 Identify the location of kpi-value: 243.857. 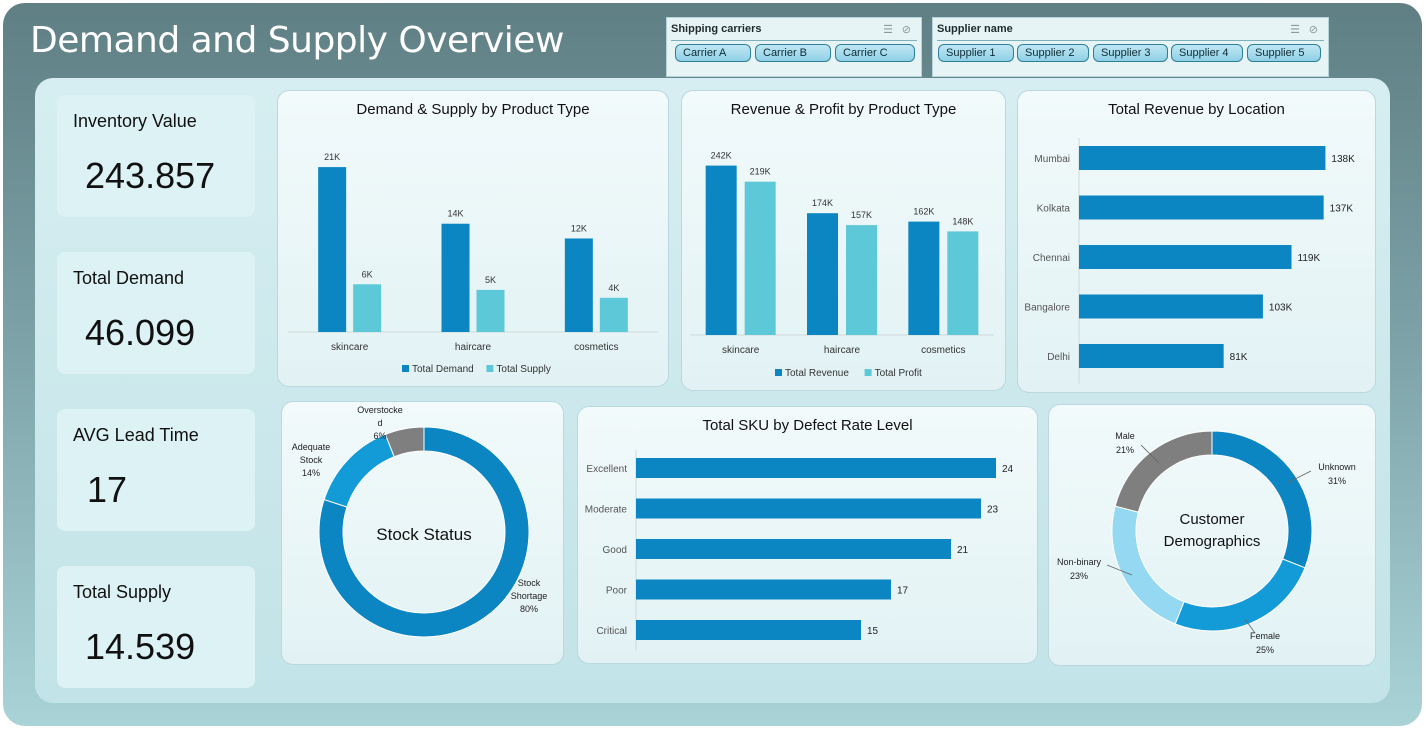
(150, 175).